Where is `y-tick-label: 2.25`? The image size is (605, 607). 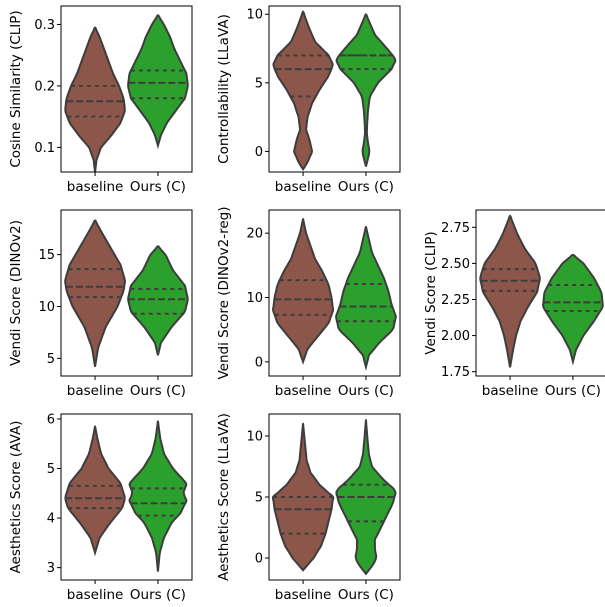
y-tick-label: 2.25 is located at coordinates (455, 300).